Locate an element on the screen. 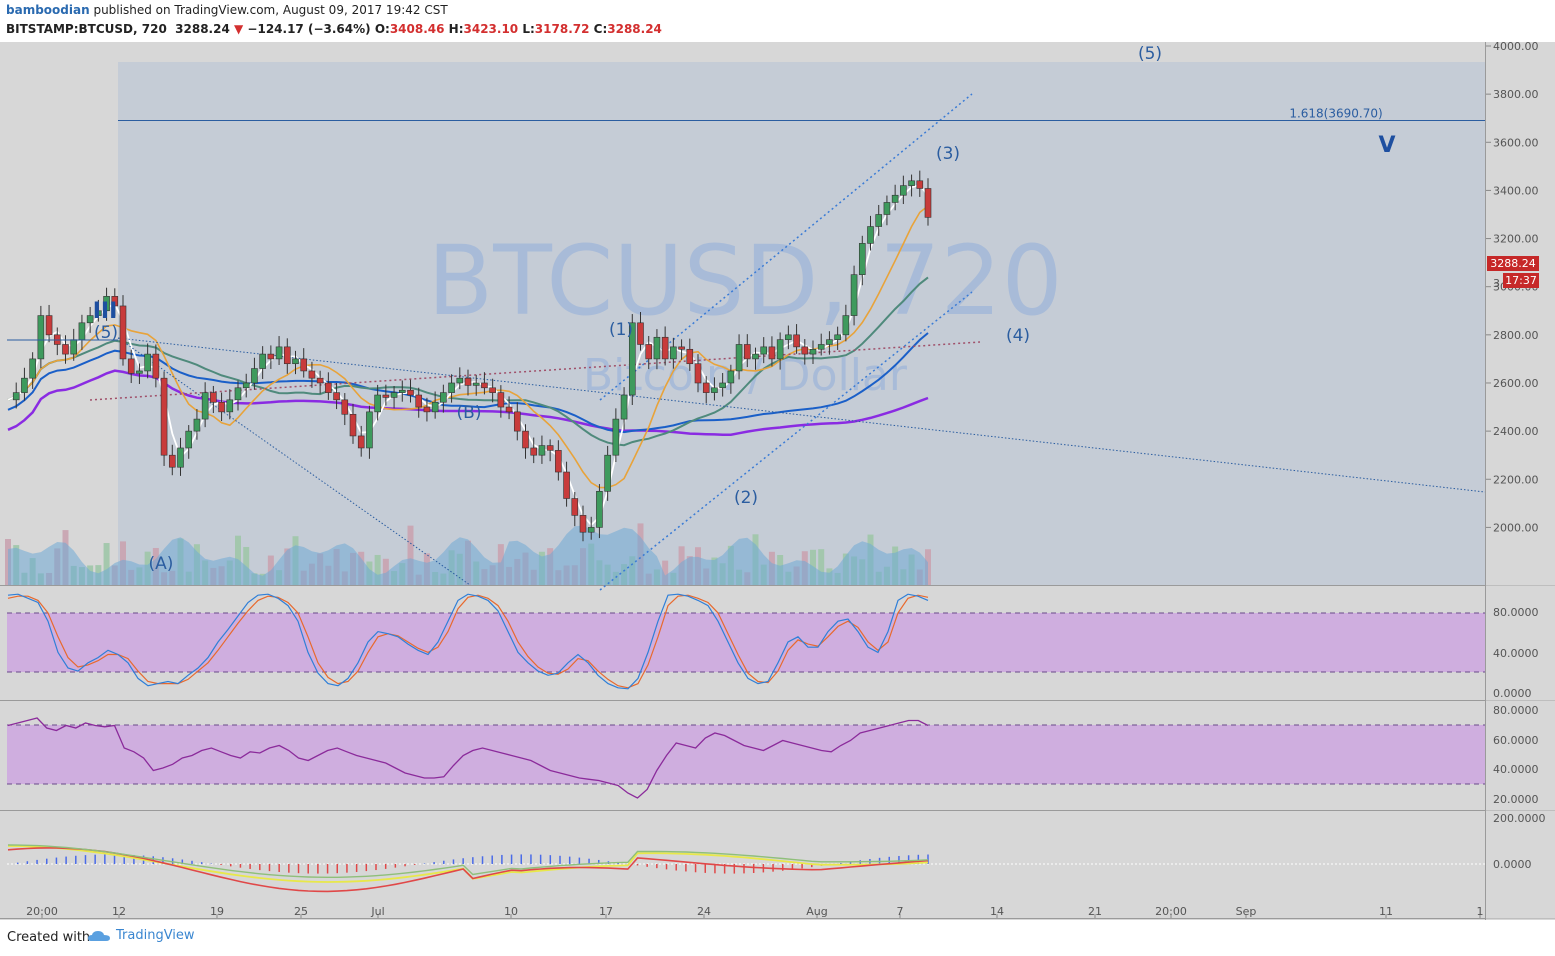  created-with-text: Created with is located at coordinates (49, 937).